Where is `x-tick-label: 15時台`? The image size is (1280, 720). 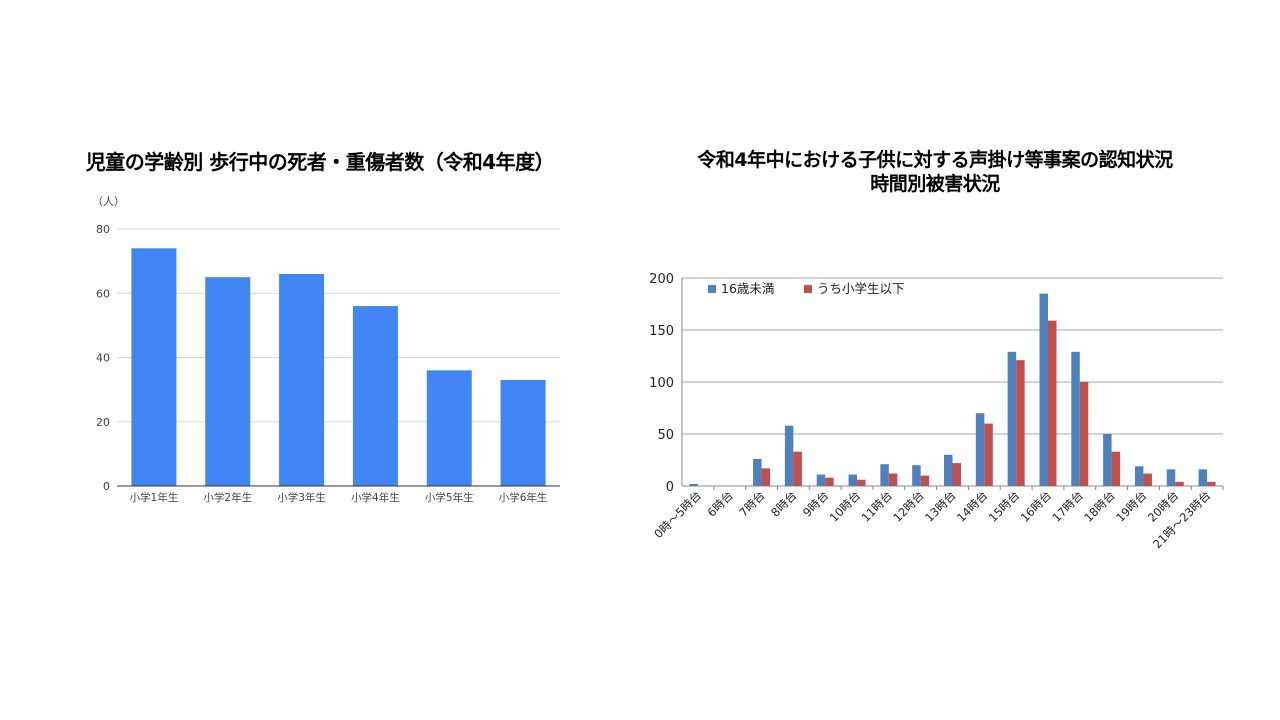 x-tick-label: 15時台 is located at coordinates (1004, 506).